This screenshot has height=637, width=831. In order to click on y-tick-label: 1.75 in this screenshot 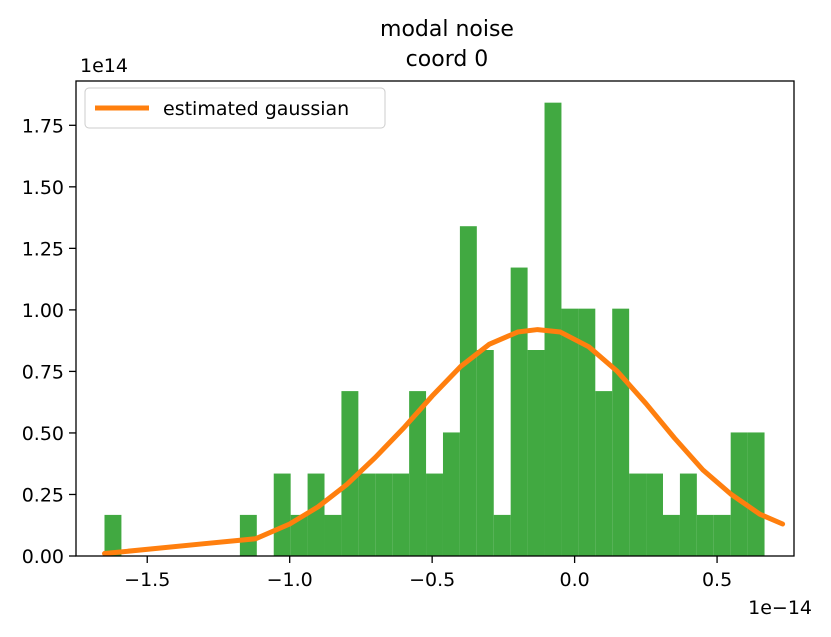, I will do `click(43, 126)`.